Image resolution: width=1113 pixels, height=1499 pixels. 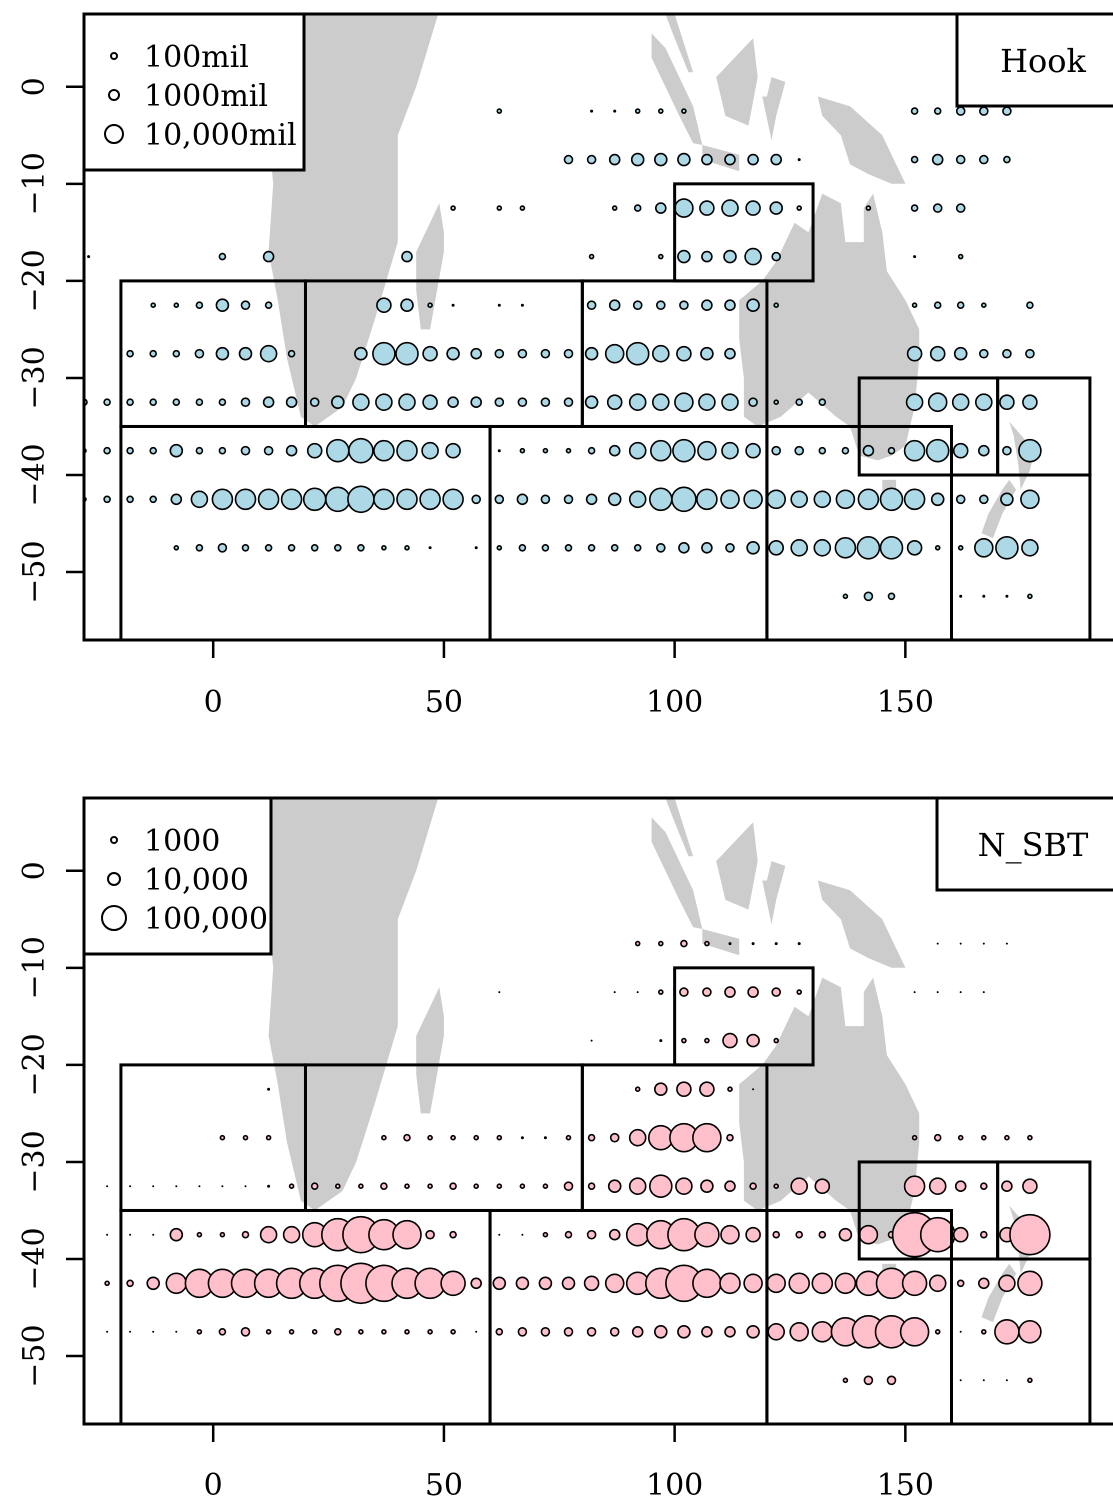 I want to click on y-tick-label: −30, so click(x=34, y=377).